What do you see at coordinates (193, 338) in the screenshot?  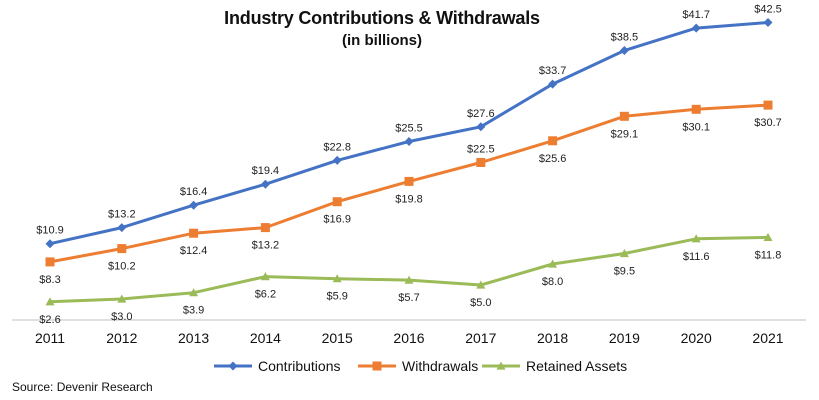 I see `x-tick-label: 2013` at bounding box center [193, 338].